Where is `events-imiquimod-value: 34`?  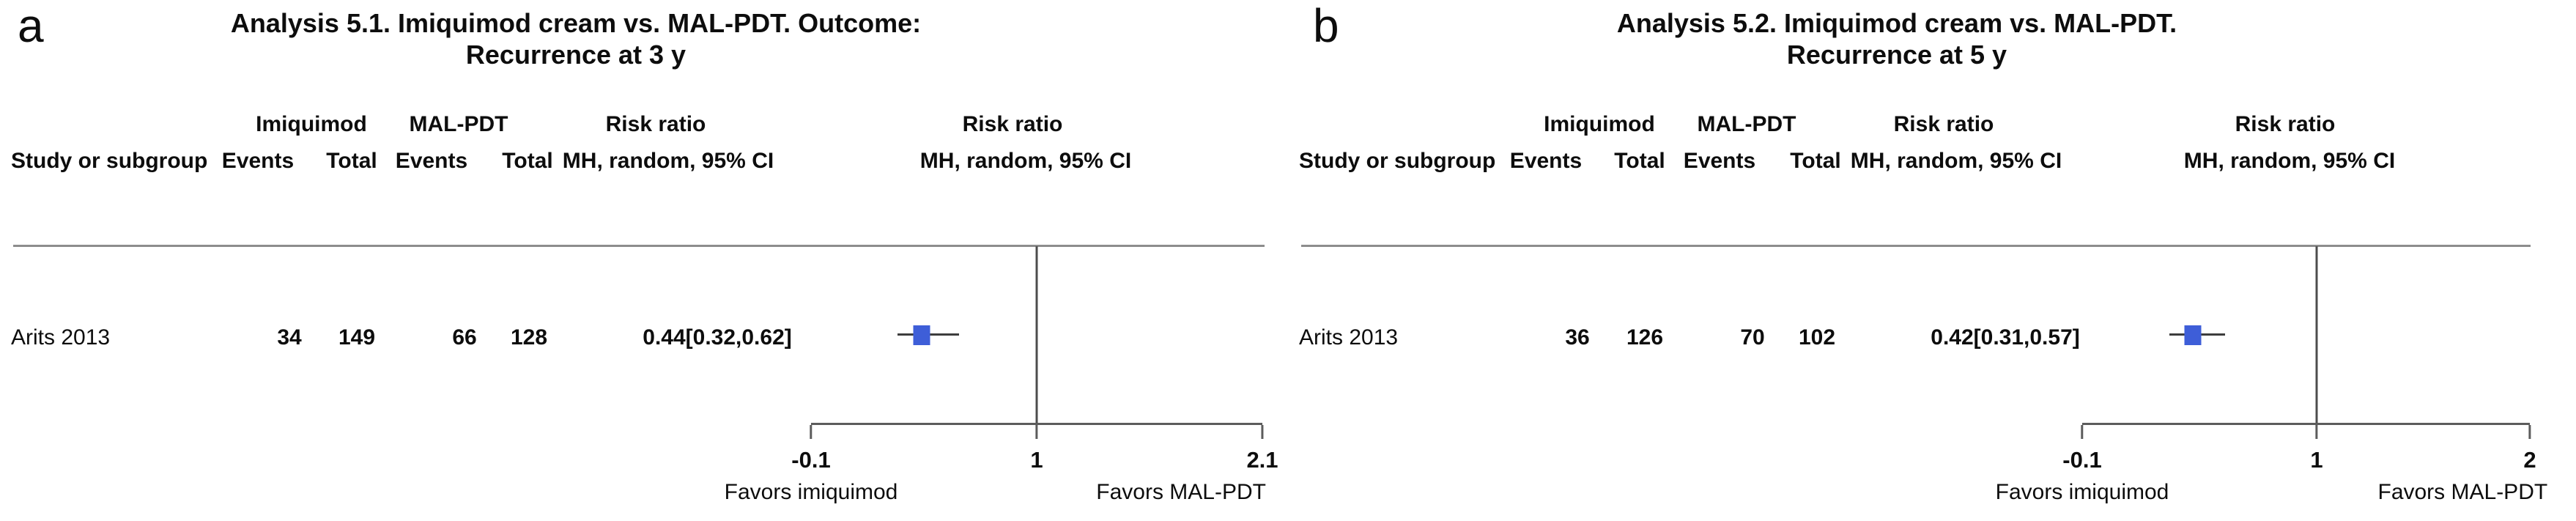
events-imiquimod-value: 34 is located at coordinates (289, 337).